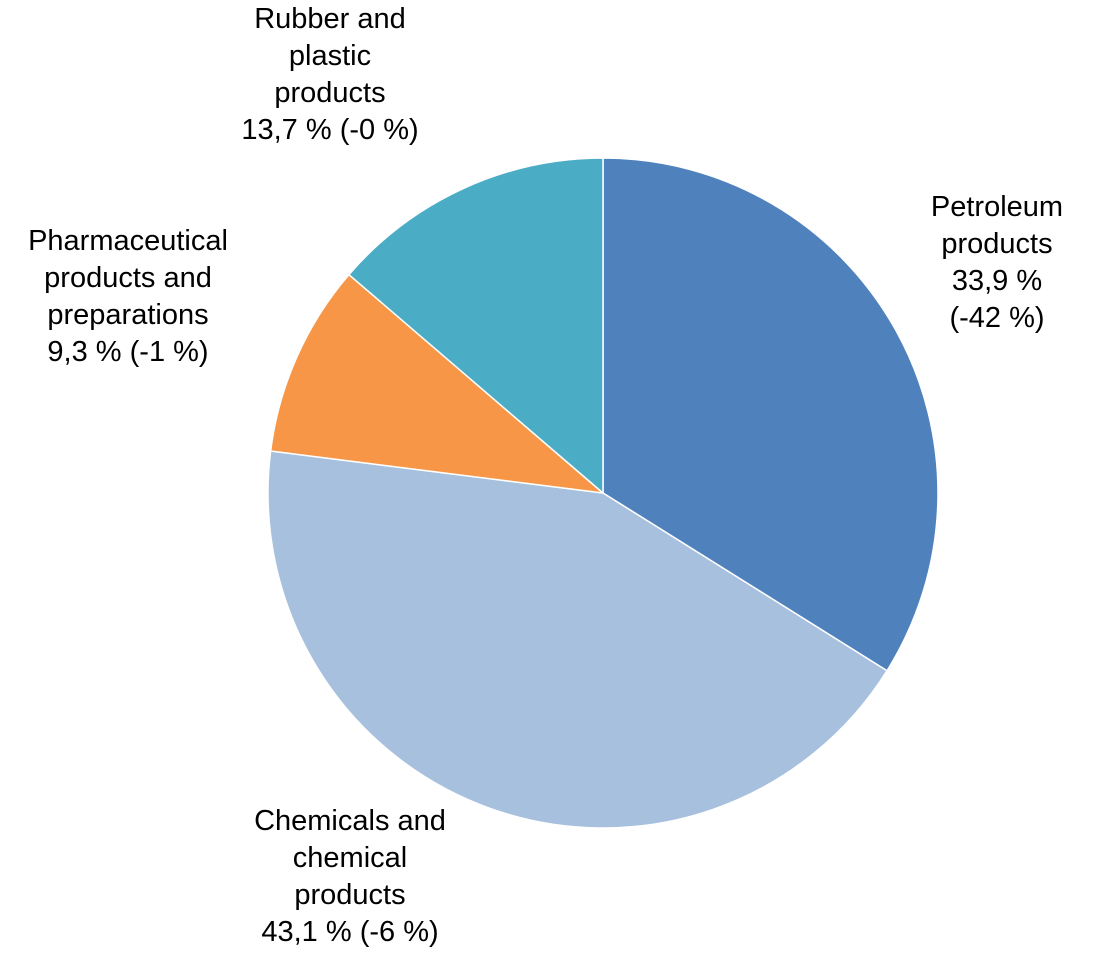 The height and width of the screenshot is (977, 1095). I want to click on data-label-category: Chemicals and chemical products, so click(350, 858).